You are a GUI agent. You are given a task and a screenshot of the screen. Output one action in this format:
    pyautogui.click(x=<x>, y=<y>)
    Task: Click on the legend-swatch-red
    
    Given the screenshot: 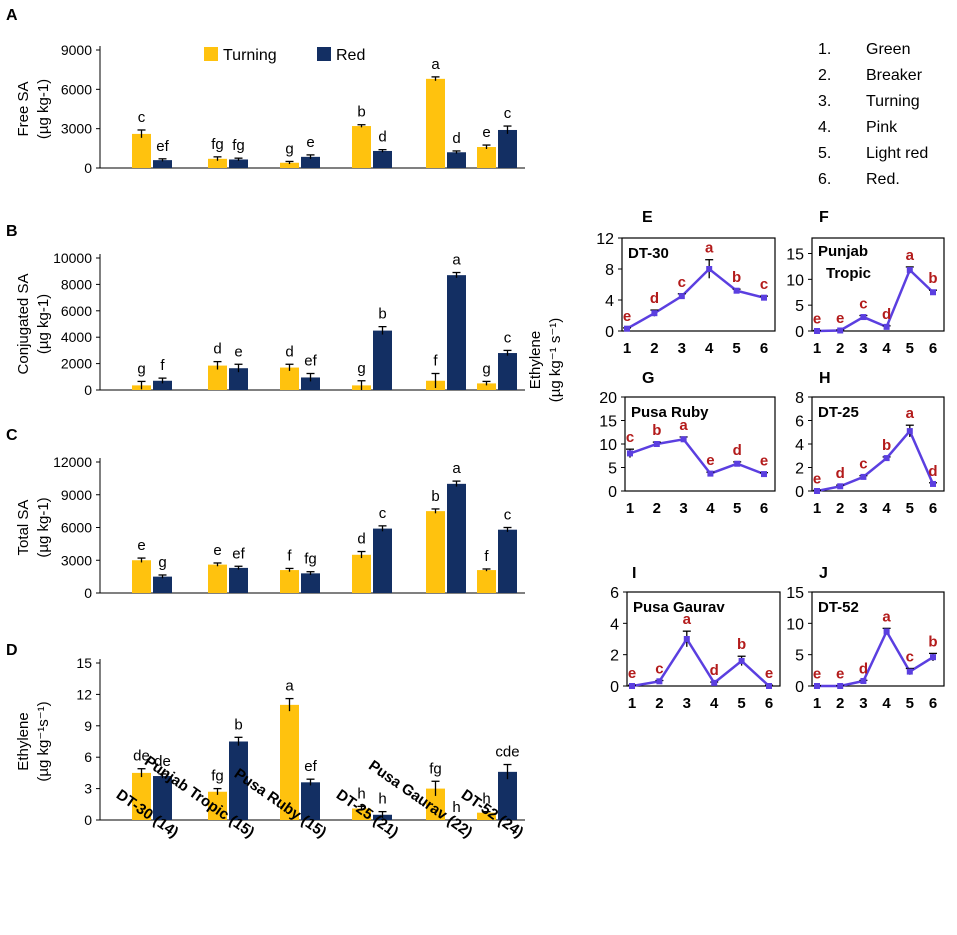 What is the action you would take?
    pyautogui.click(x=324, y=54)
    